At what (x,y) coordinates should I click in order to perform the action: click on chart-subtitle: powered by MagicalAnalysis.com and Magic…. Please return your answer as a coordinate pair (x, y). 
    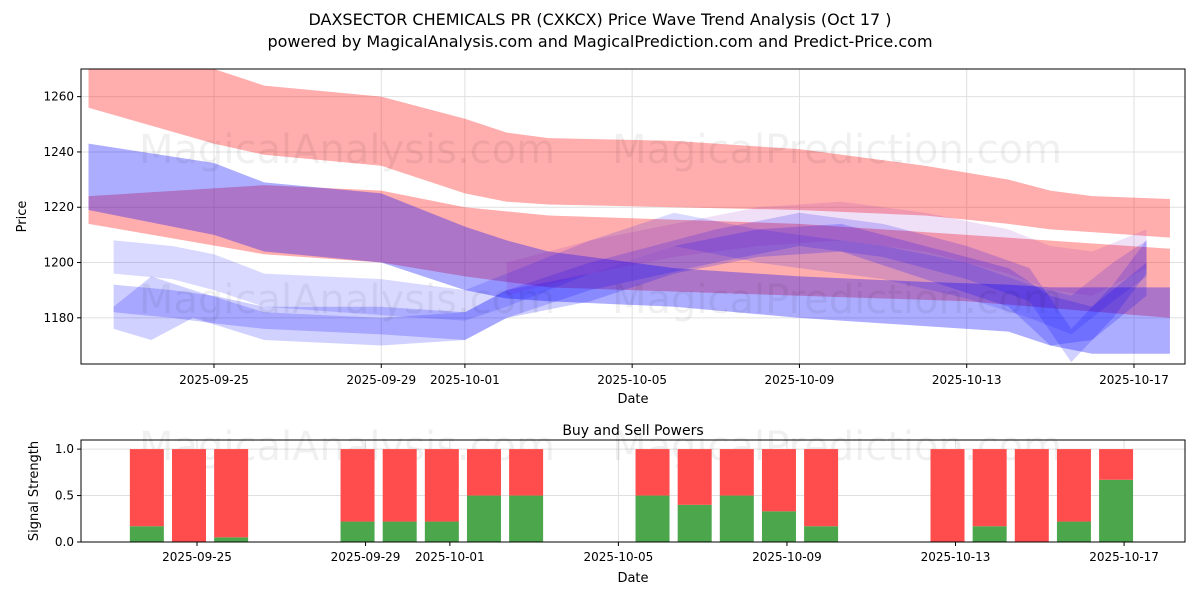
    Looking at the image, I should click on (600, 41).